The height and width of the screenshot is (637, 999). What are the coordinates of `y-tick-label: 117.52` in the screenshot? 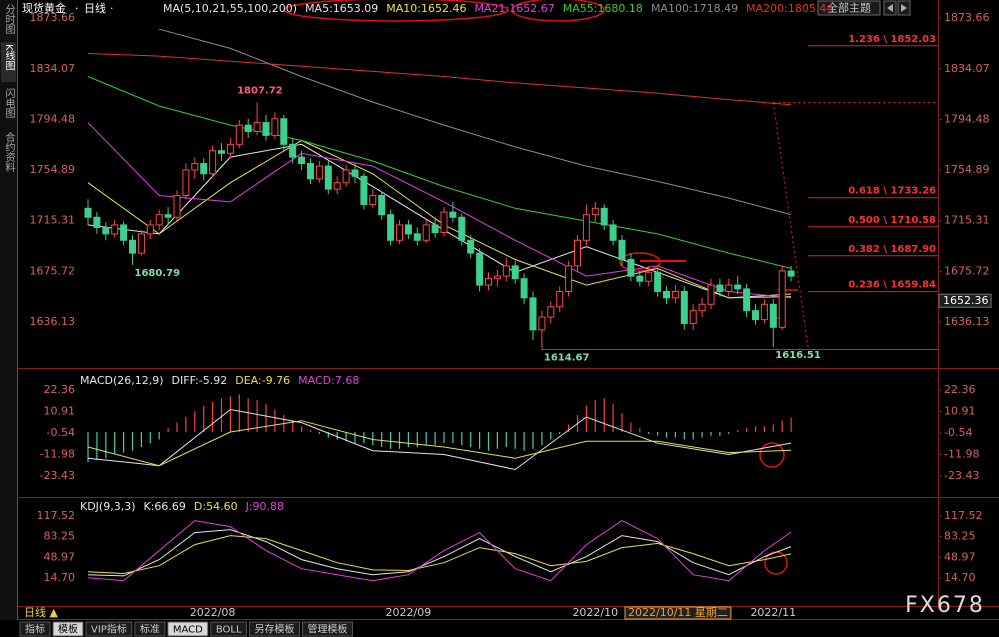 It's located at (963, 515).